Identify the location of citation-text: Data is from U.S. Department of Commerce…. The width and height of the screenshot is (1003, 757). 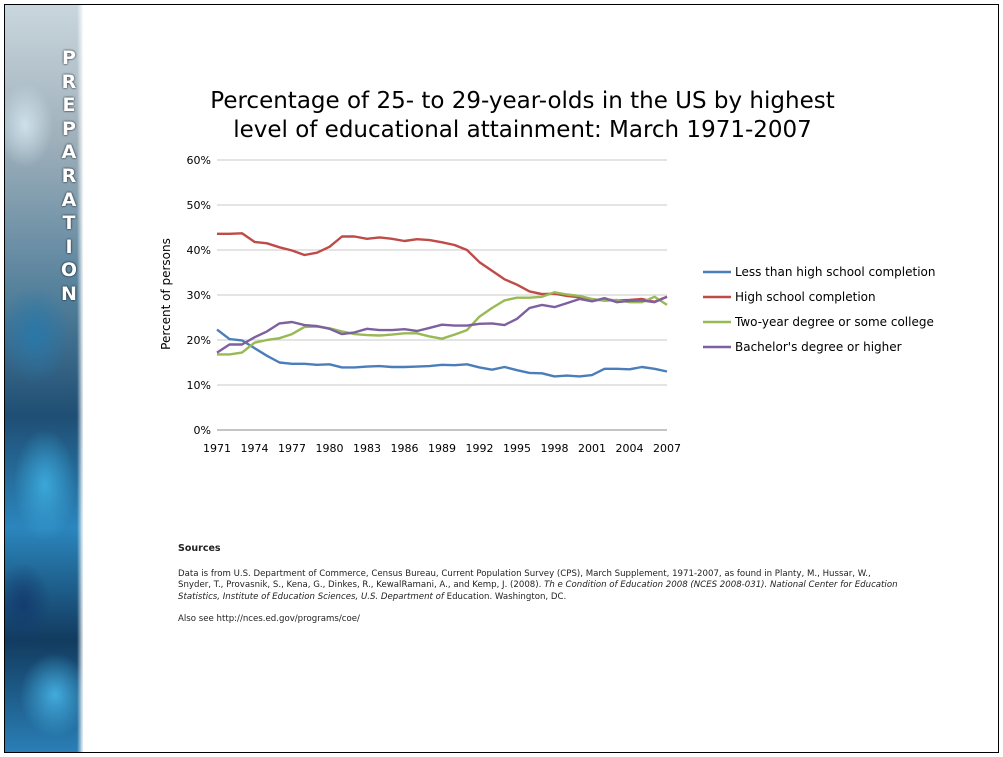
(524, 579).